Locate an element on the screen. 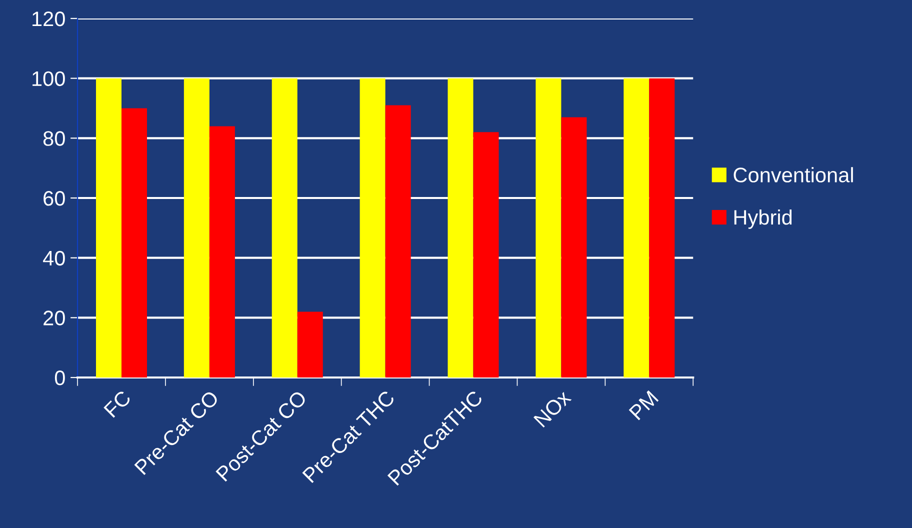 This screenshot has height=528, width=912. y-tick-label: 0 is located at coordinates (59, 378).